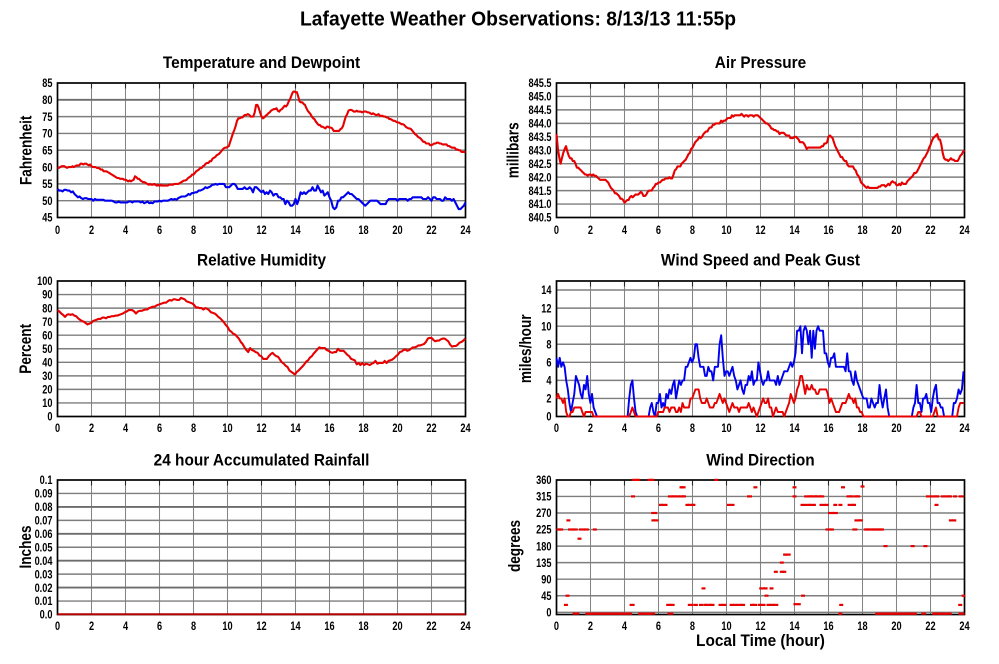  I want to click on svg-text: 843.0, so click(540, 152).